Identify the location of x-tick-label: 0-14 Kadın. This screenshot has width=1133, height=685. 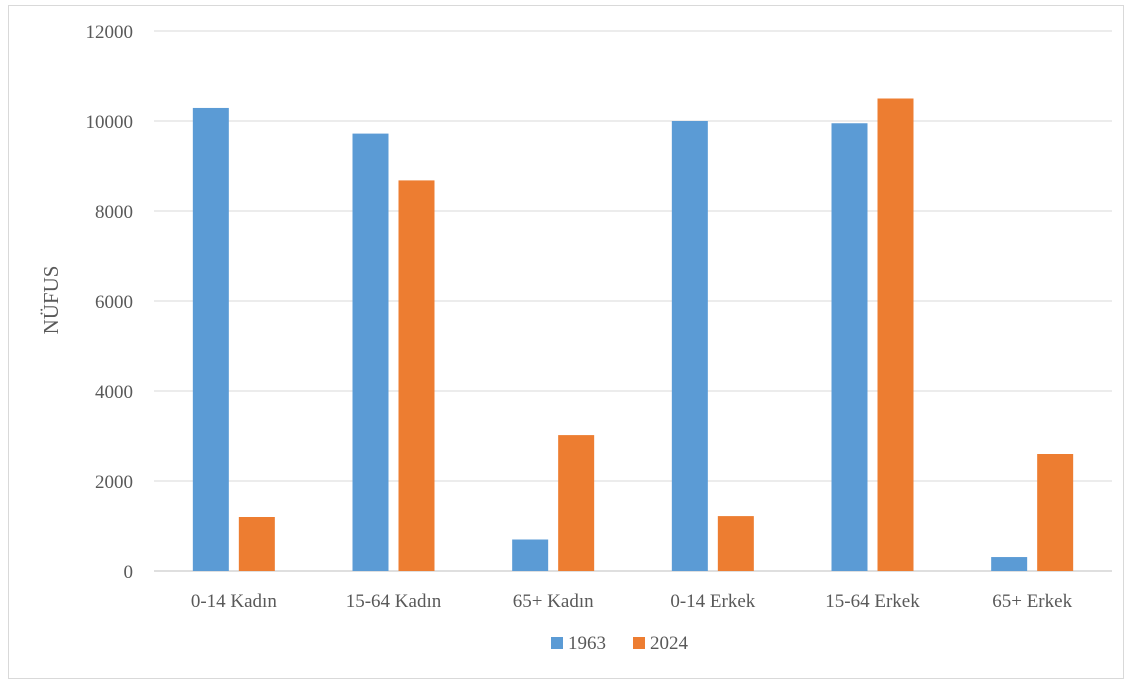
(234, 601).